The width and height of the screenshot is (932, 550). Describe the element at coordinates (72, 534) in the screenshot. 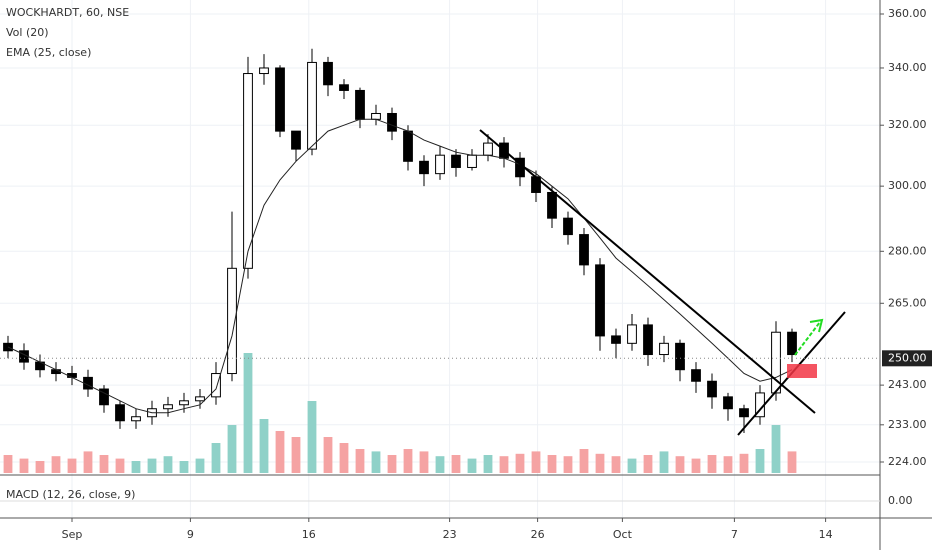

I see `x-tick-label: Sep` at that location.